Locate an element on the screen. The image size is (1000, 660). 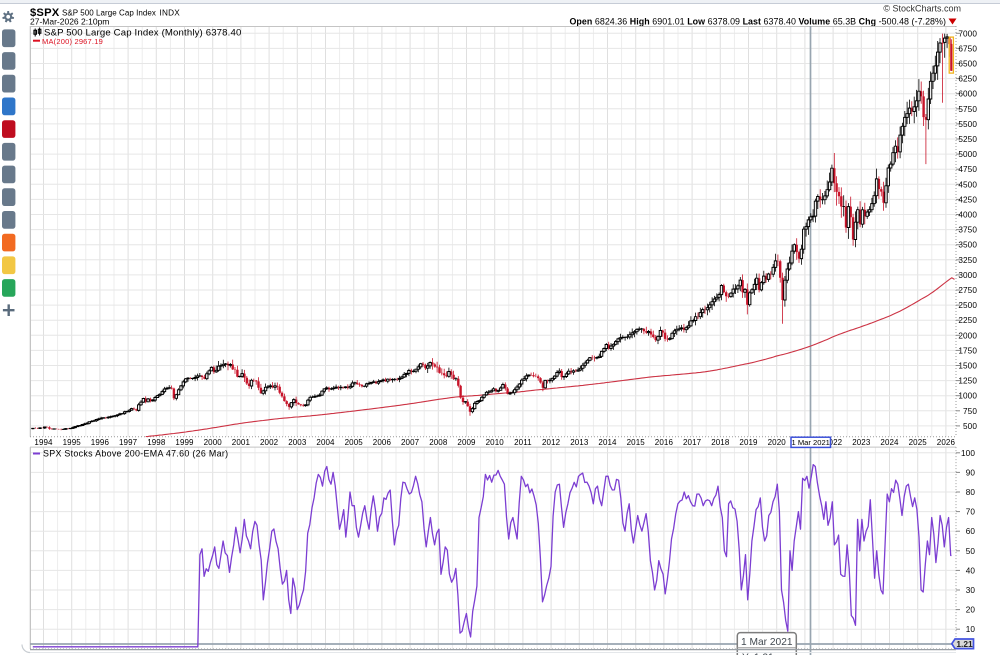
svg-text: 6500 is located at coordinates (967, 64).